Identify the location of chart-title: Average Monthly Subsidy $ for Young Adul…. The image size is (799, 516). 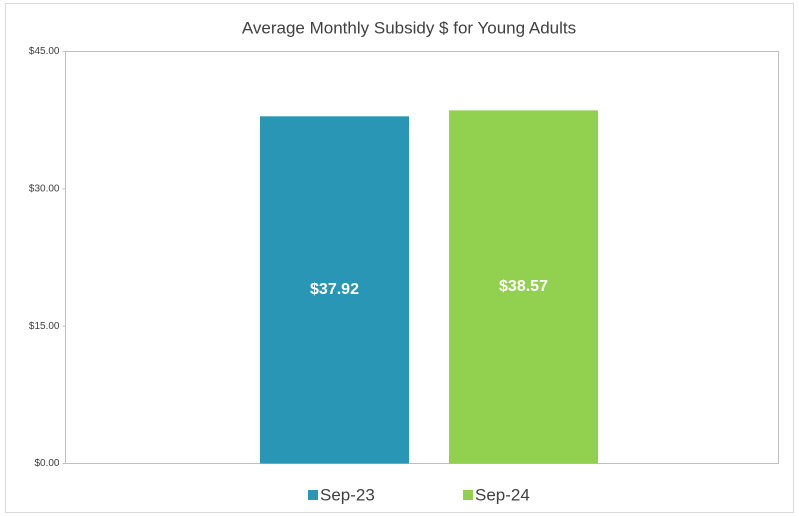
(409, 27).